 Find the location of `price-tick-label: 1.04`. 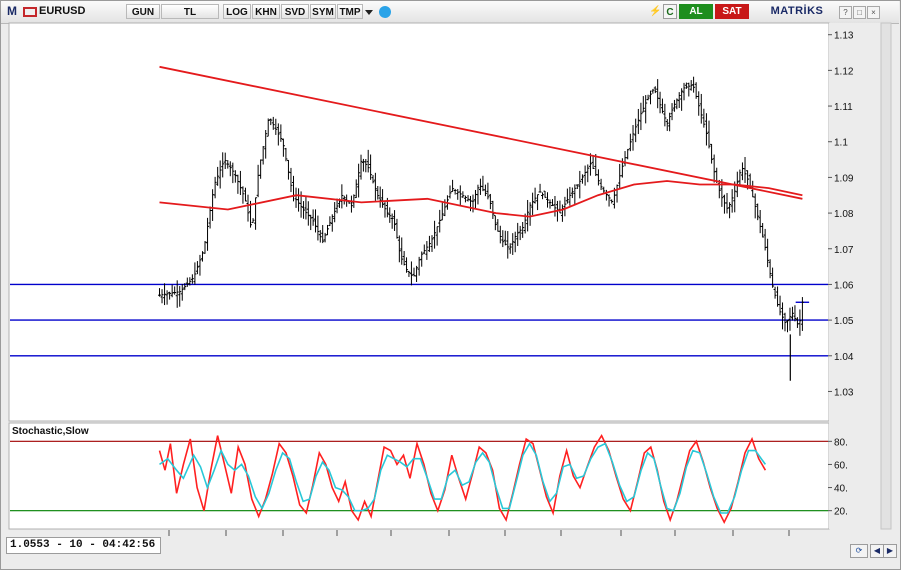

price-tick-label: 1.04 is located at coordinates (844, 357).